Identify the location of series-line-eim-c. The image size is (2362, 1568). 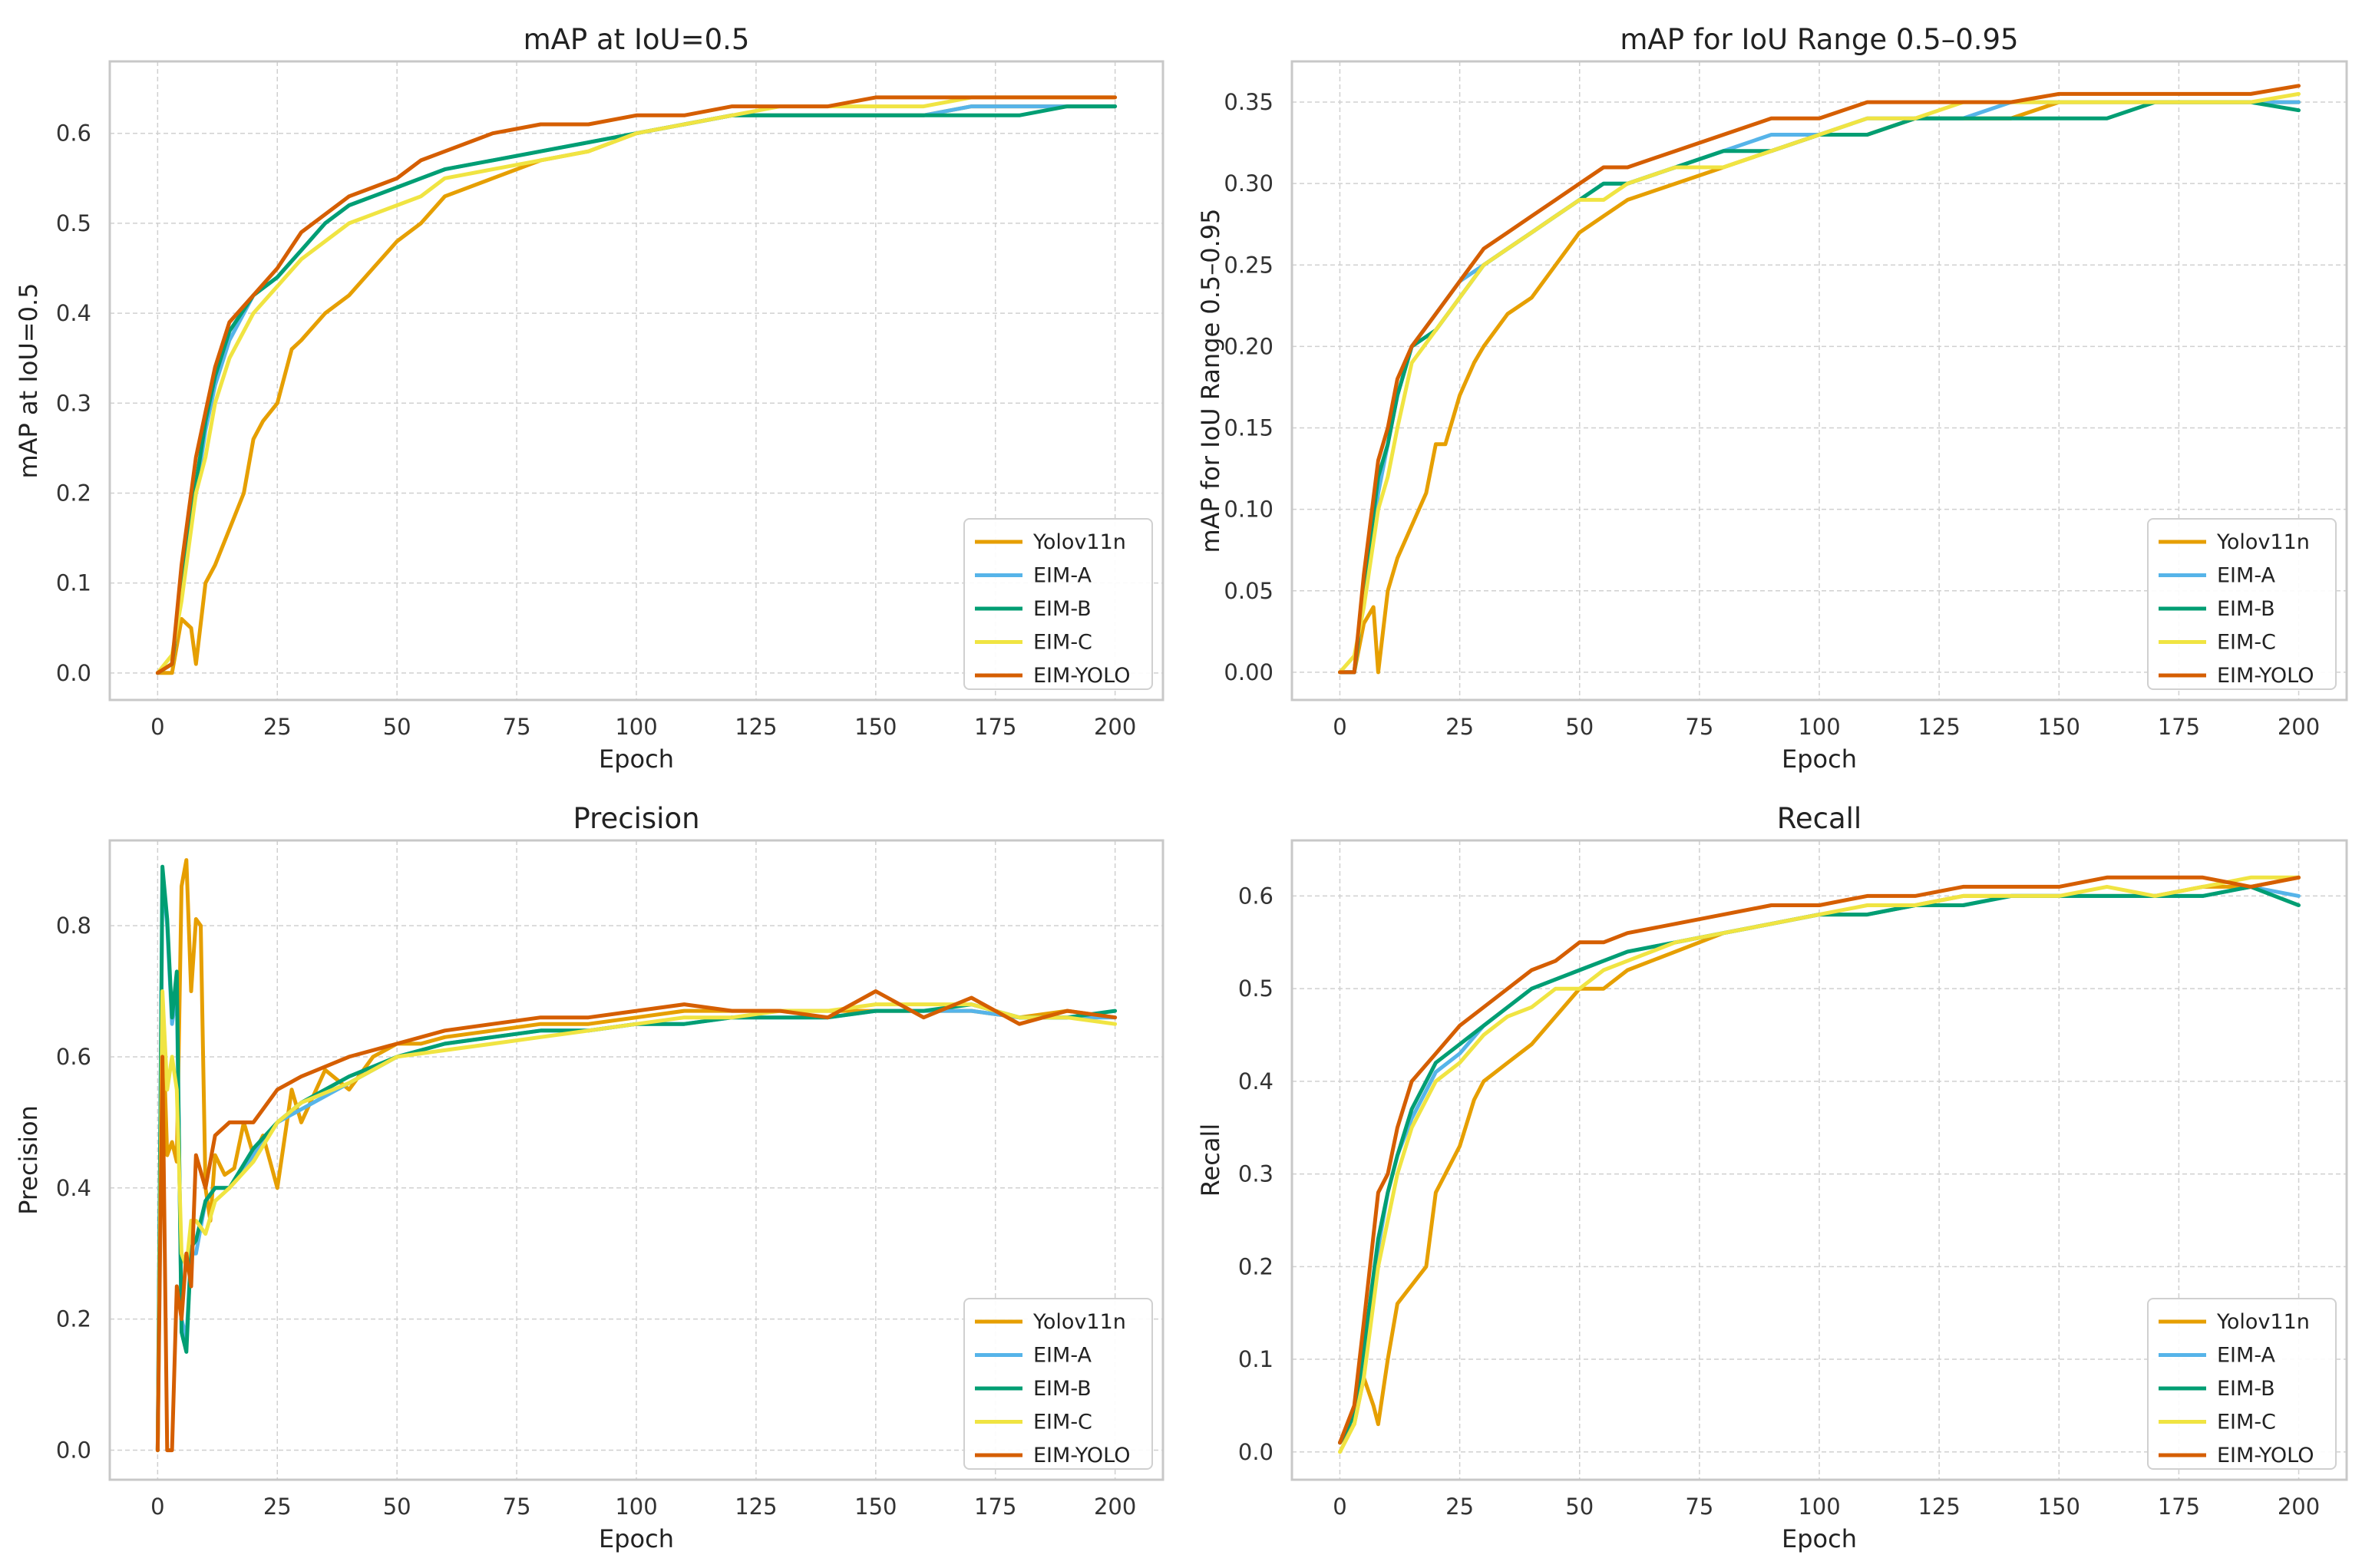
(636, 1221).